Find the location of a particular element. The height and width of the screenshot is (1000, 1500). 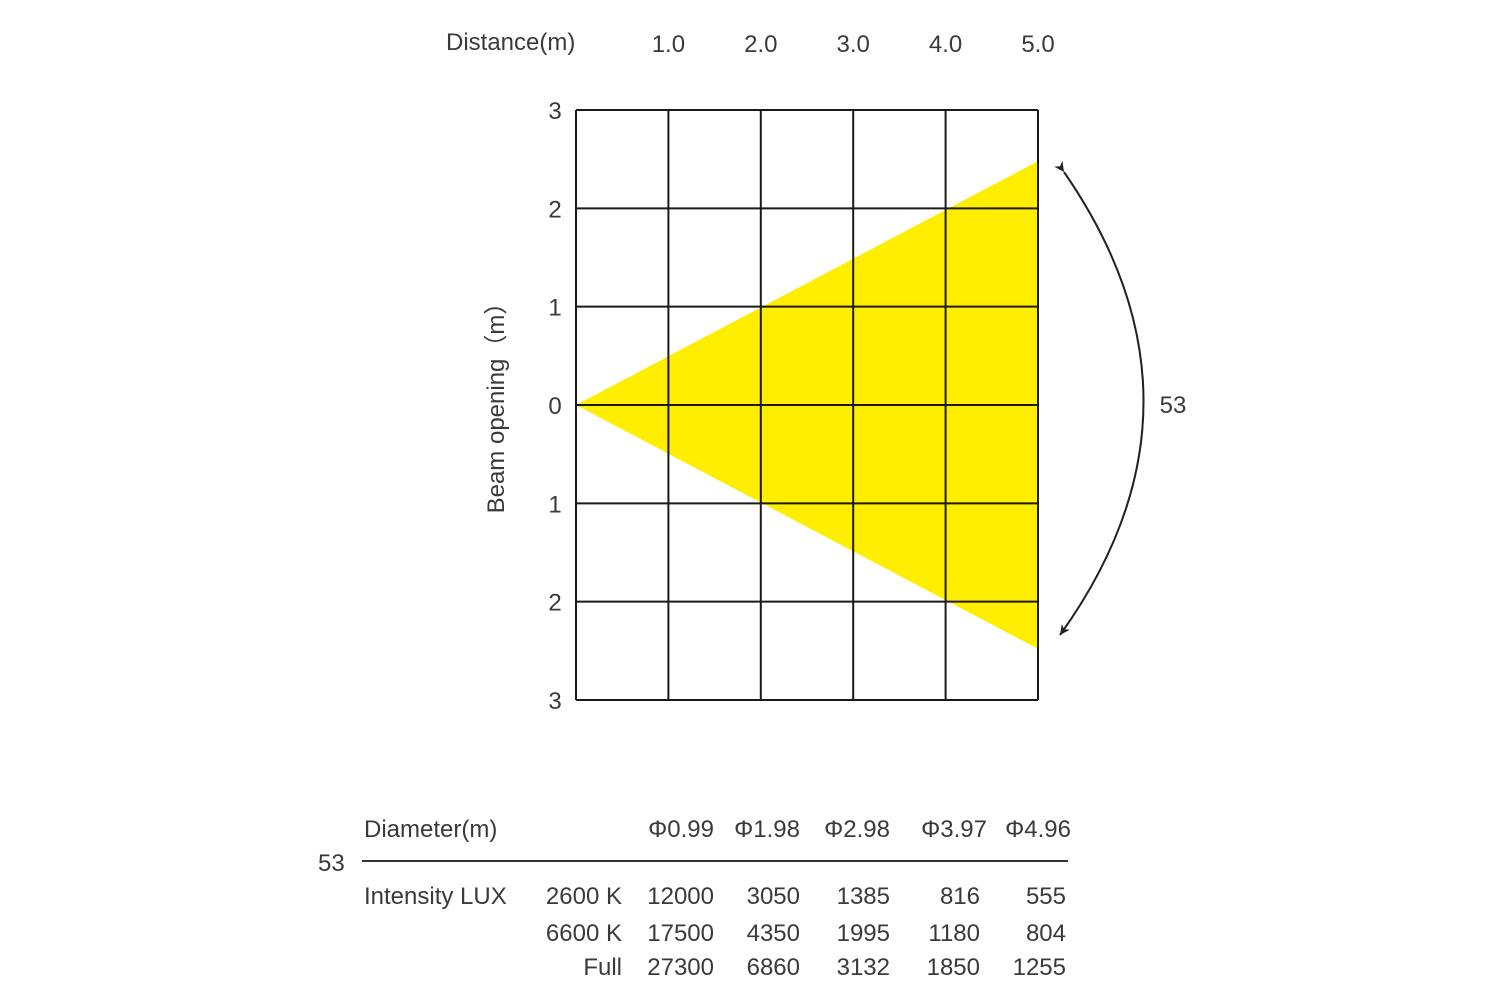

x-tick-label: 5.0 is located at coordinates (1037, 44).